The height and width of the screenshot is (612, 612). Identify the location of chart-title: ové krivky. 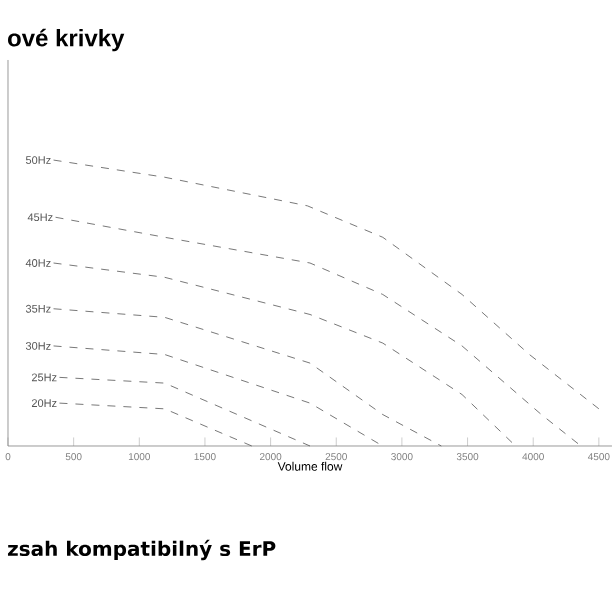
(66, 40).